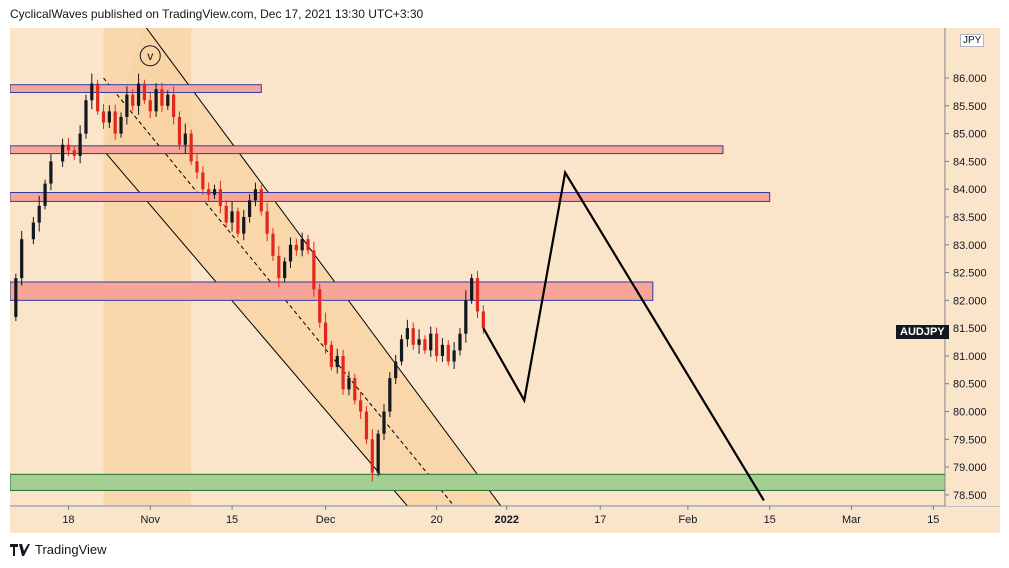  I want to click on time-tick-label: 20, so click(436, 520).